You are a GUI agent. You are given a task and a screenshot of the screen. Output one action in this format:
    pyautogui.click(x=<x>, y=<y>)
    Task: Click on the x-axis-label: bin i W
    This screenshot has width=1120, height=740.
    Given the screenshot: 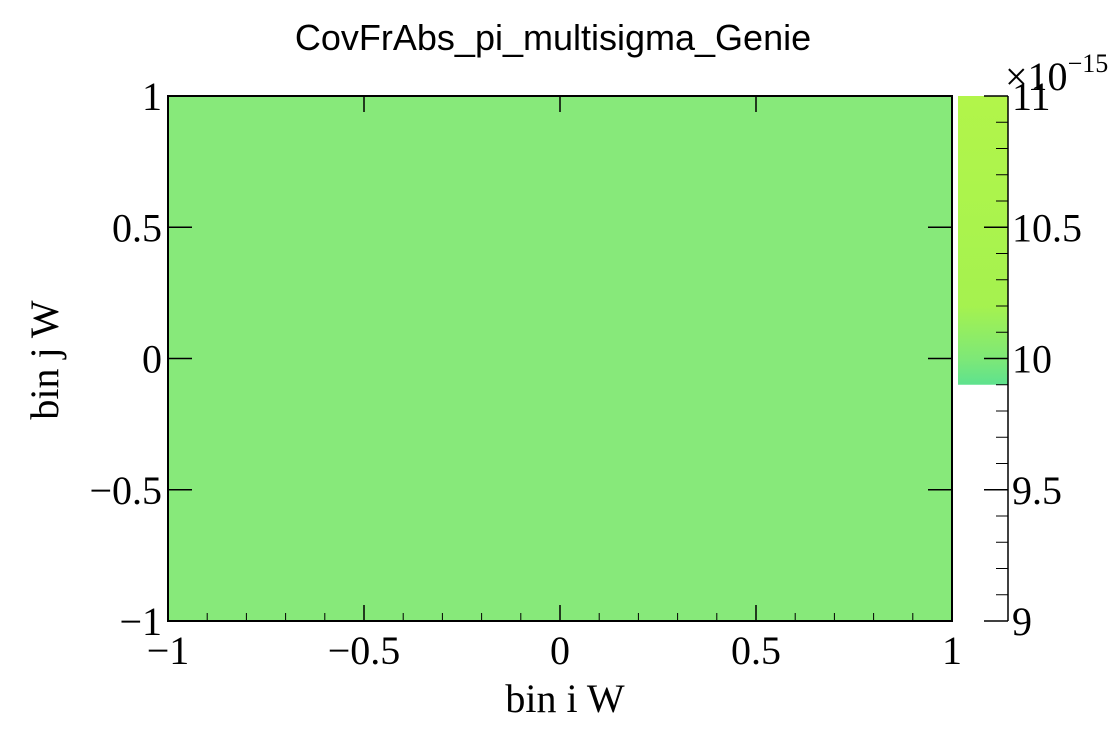 What is the action you would take?
    pyautogui.click(x=565, y=698)
    